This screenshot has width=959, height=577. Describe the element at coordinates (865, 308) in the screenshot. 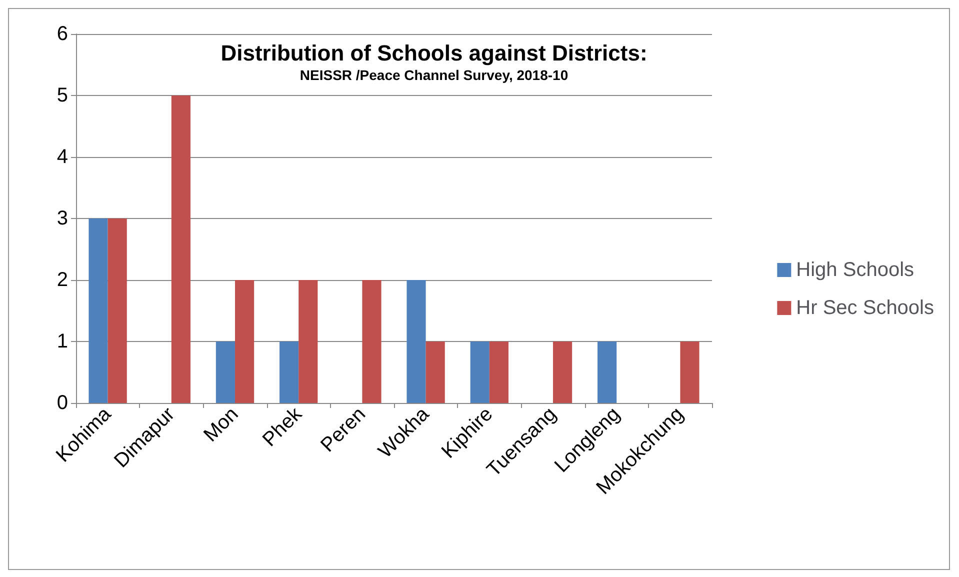

I see `legend-label: Hr Sec Schools` at that location.